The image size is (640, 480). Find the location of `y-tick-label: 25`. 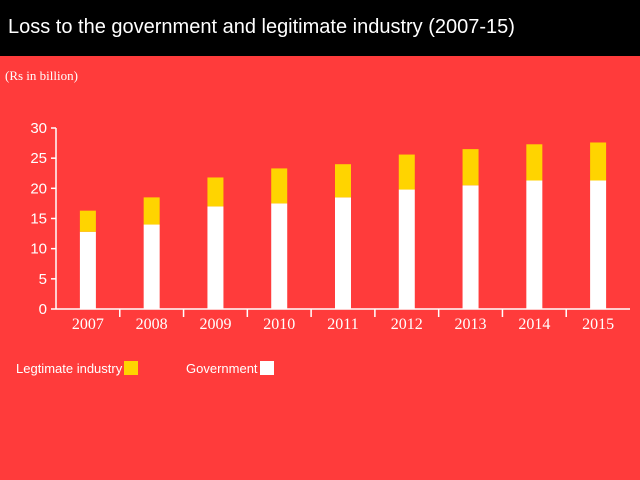

y-tick-label: 25 is located at coordinates (38, 158).